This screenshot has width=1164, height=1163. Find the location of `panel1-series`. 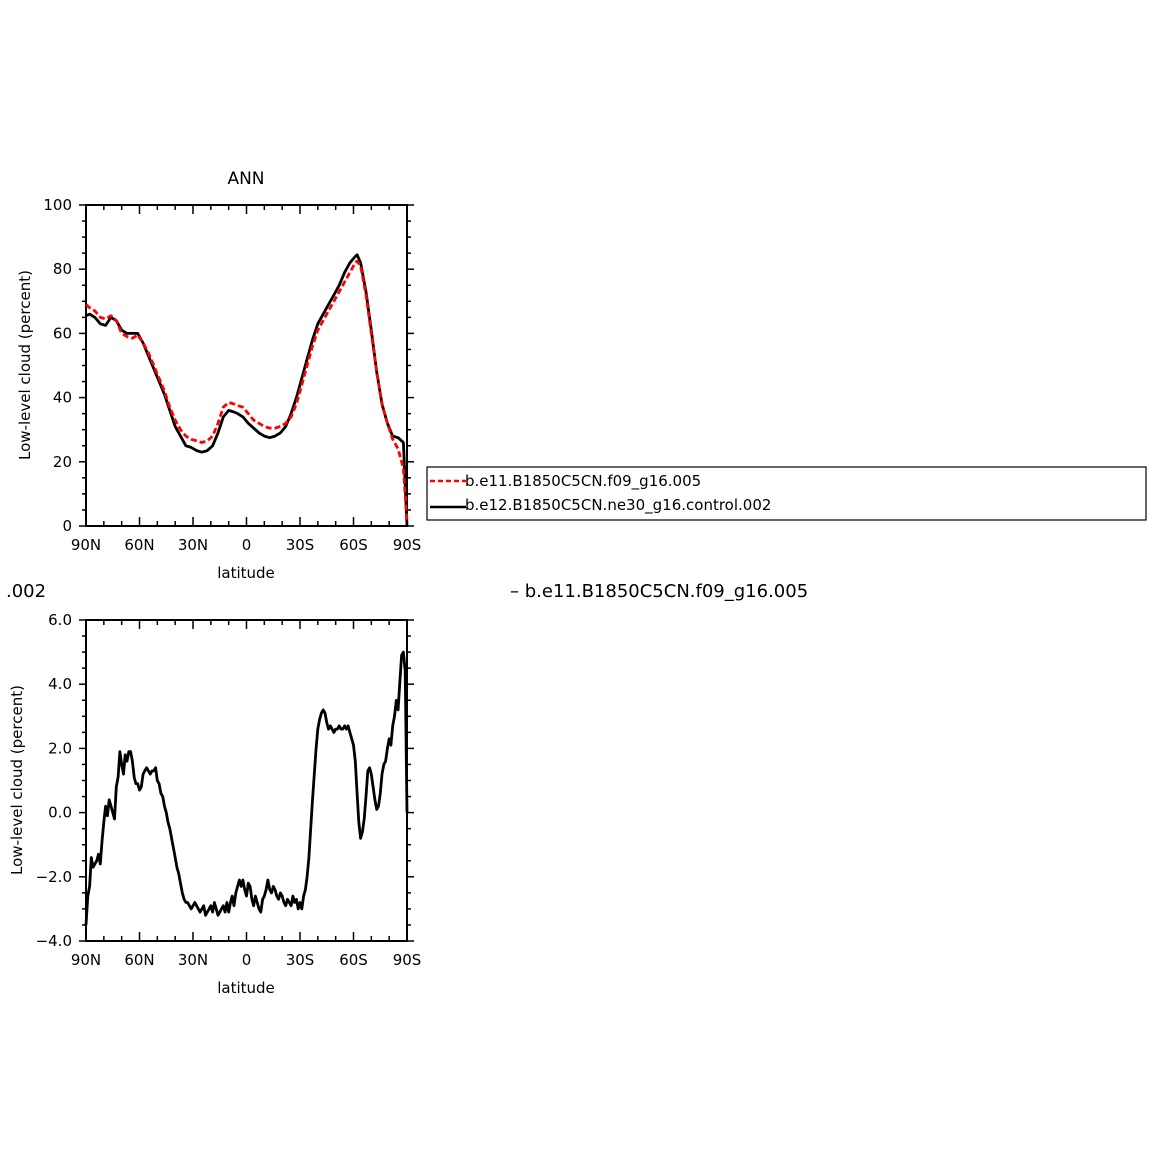

panel1-series is located at coordinates (247, 390).